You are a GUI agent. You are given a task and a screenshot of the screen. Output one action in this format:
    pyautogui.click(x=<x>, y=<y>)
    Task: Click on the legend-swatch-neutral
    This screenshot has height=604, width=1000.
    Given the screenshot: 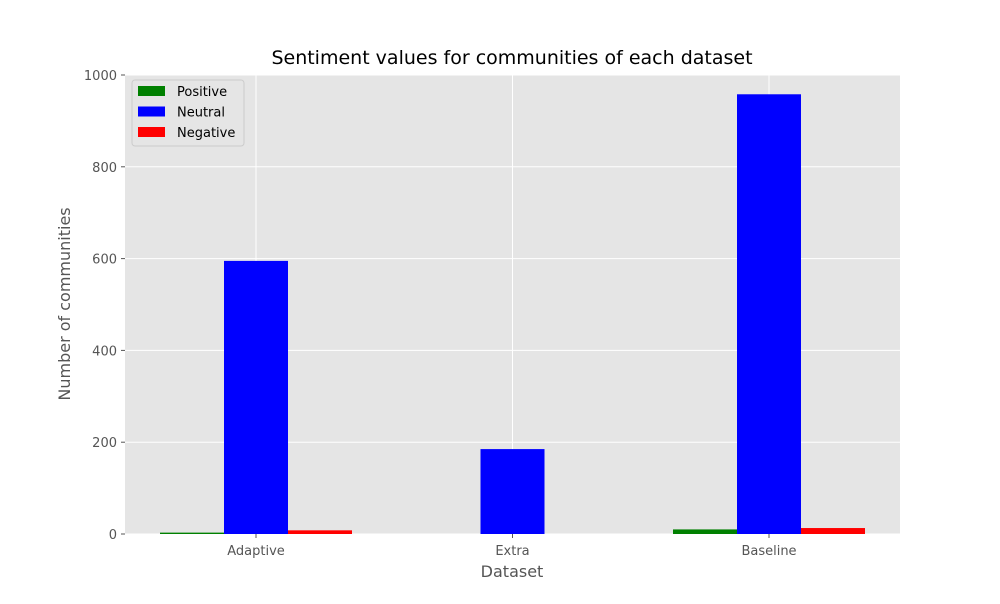 What is the action you would take?
    pyautogui.click(x=151, y=111)
    